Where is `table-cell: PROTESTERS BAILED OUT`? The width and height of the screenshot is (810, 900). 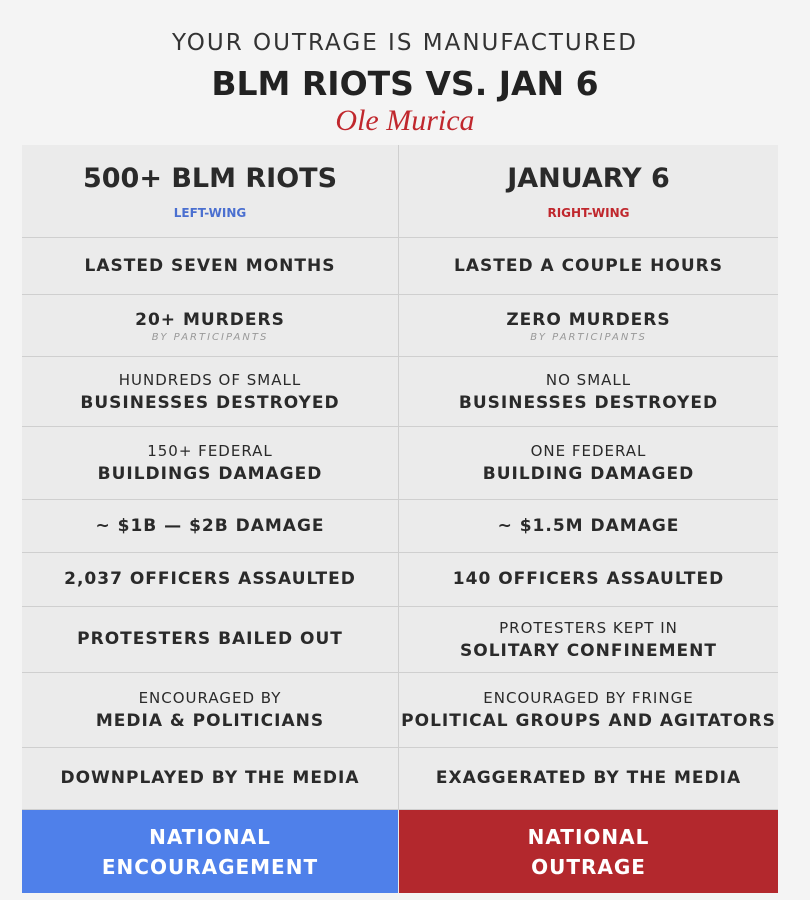 table-cell: PROTESTERS BAILED OUT is located at coordinates (210, 640).